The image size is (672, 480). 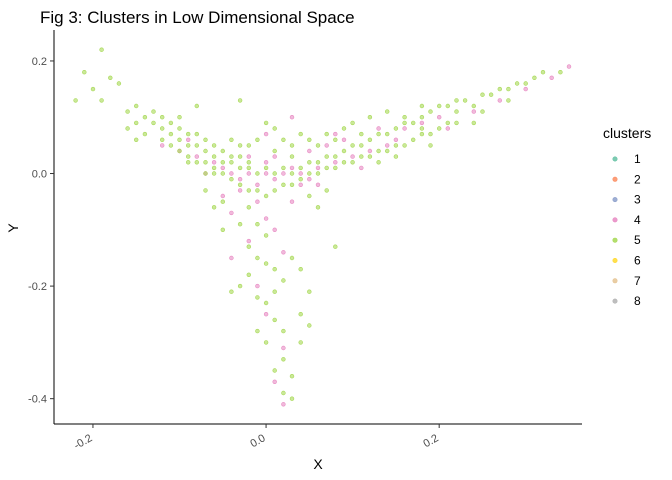 What do you see at coordinates (637, 281) in the screenshot?
I see `legend-label-7: 7` at bounding box center [637, 281].